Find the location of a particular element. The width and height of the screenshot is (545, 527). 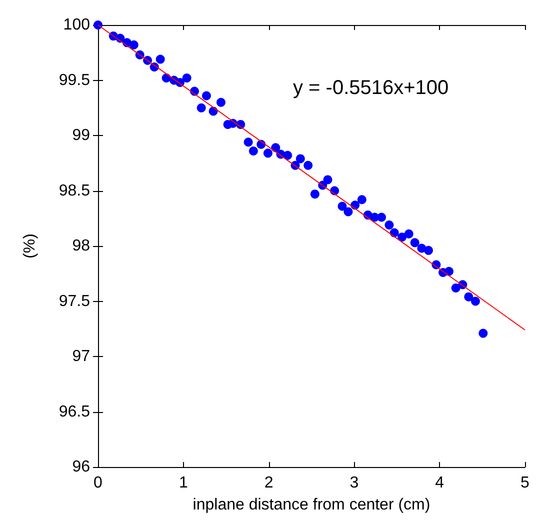

x-tick-label: 1 is located at coordinates (183, 483).